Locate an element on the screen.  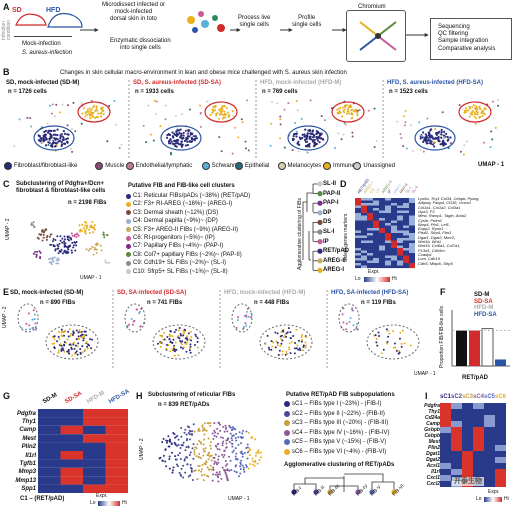
tree-trunk is located at coordinates (344, 482).